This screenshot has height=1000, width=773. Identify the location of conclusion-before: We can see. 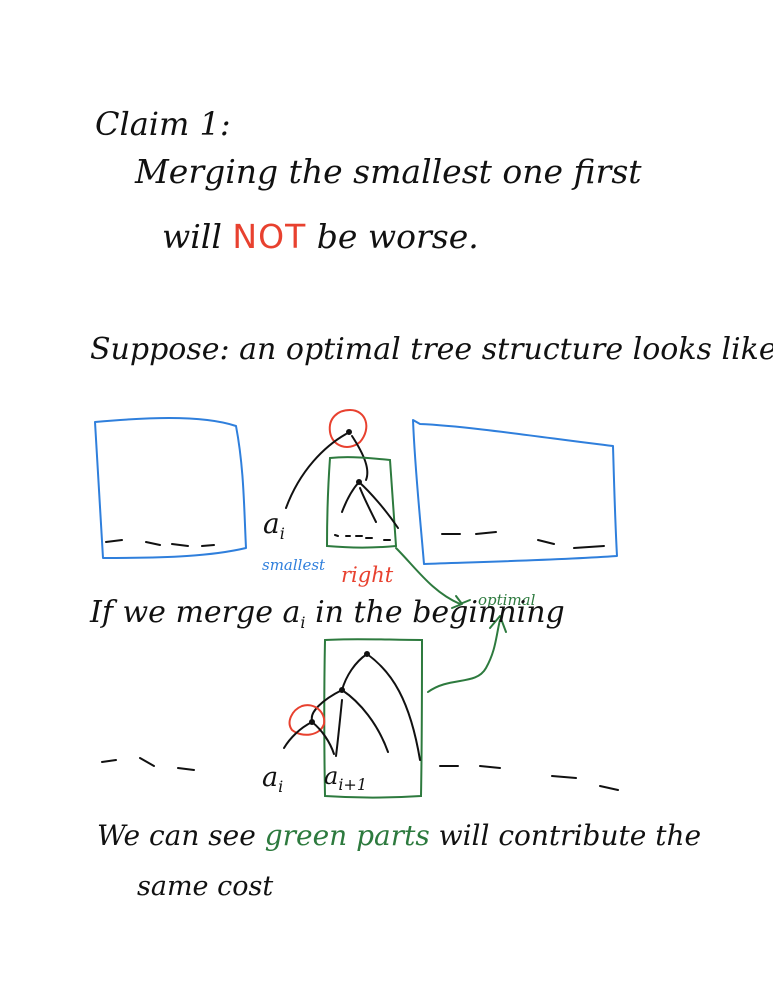
(176, 835).